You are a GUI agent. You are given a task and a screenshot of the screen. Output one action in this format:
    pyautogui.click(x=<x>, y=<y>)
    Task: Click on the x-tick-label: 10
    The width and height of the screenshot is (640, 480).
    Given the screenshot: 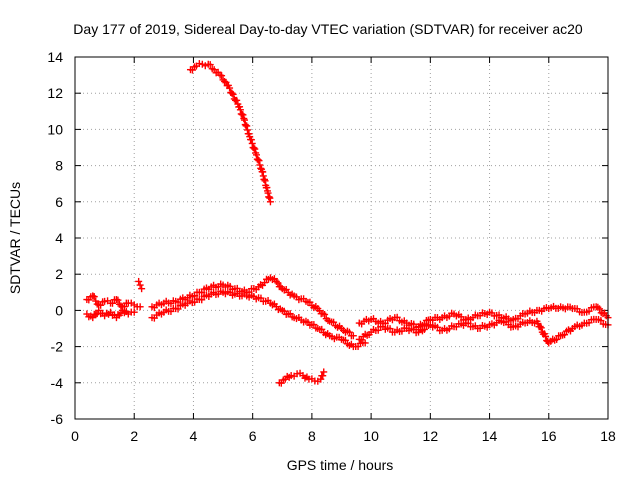 What is the action you would take?
    pyautogui.click(x=371, y=436)
    